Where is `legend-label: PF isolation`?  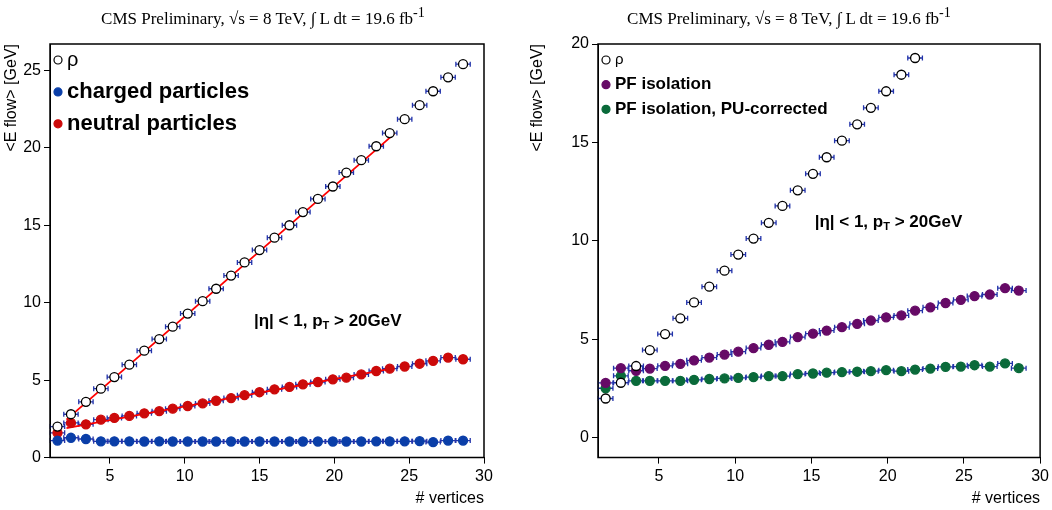
legend-label: PF isolation is located at coordinates (663, 84).